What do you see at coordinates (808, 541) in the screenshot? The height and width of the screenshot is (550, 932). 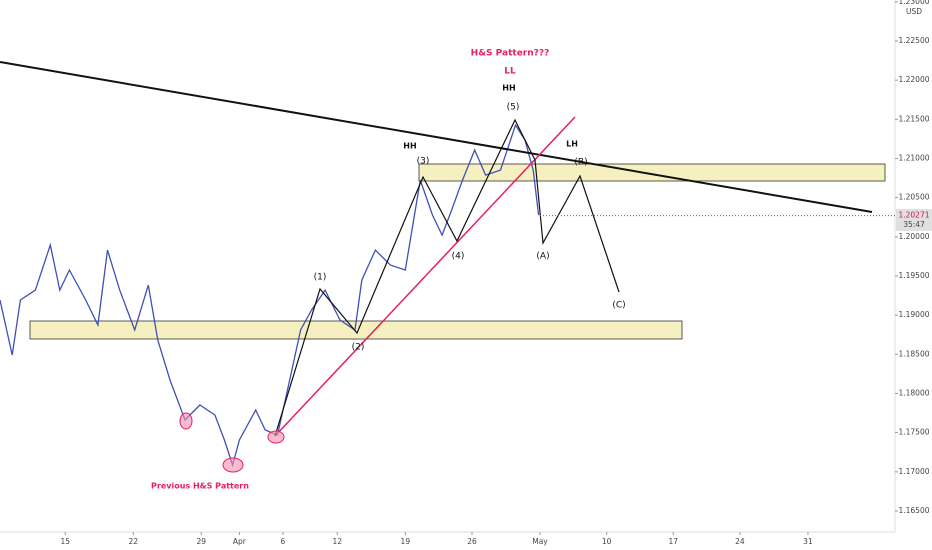 I see `x-tick-label: 31` at bounding box center [808, 541].